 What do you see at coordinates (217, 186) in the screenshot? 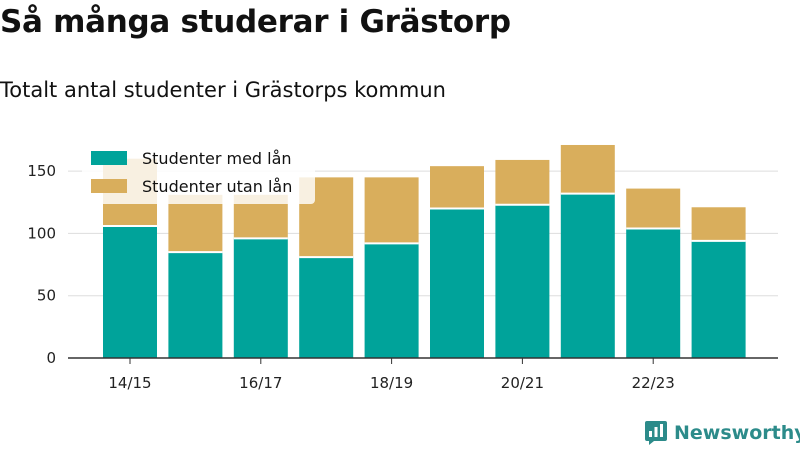
I see `legend-label: Studenter utan lån` at bounding box center [217, 186].